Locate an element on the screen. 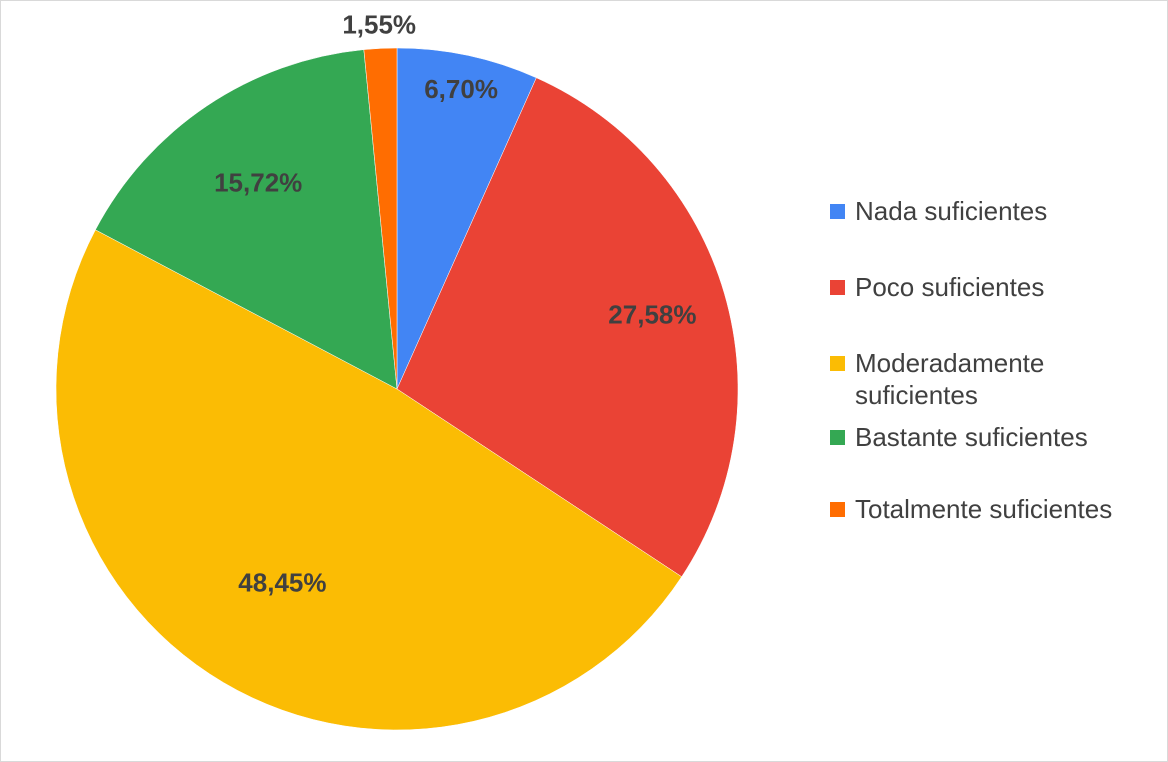  legend-item-moderadamente: Moderadamente suficientes is located at coordinates (995, 379).